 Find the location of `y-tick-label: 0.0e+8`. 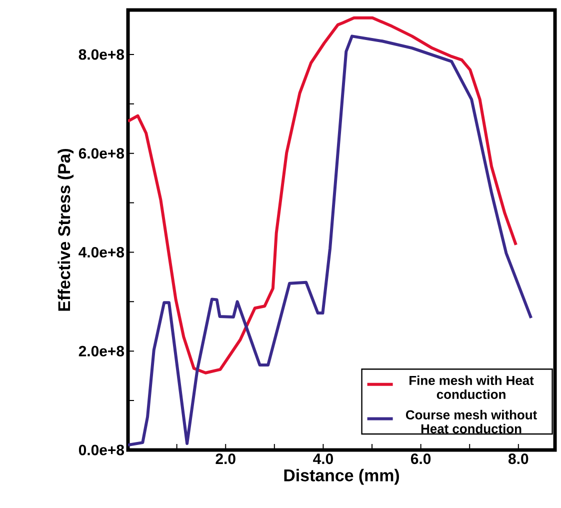

y-tick-label: 0.0e+8 is located at coordinates (101, 450).